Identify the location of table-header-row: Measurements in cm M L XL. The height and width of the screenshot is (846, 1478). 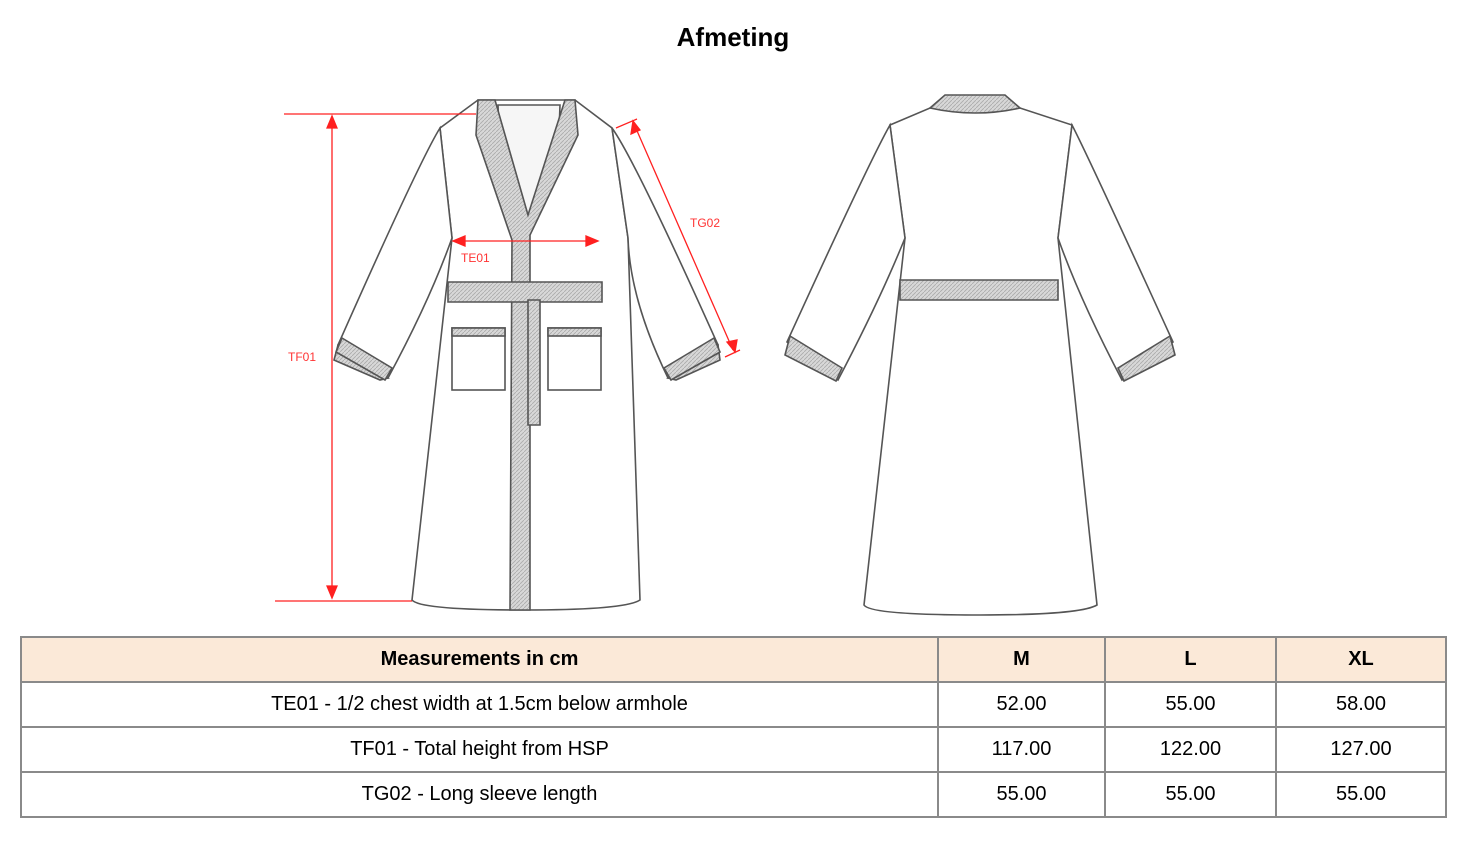
(733, 659).